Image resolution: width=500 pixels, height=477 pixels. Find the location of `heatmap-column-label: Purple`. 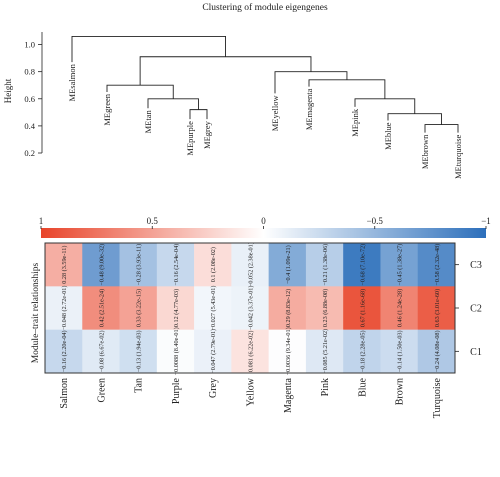

heatmap-column-label: Purple is located at coordinates (176, 390).